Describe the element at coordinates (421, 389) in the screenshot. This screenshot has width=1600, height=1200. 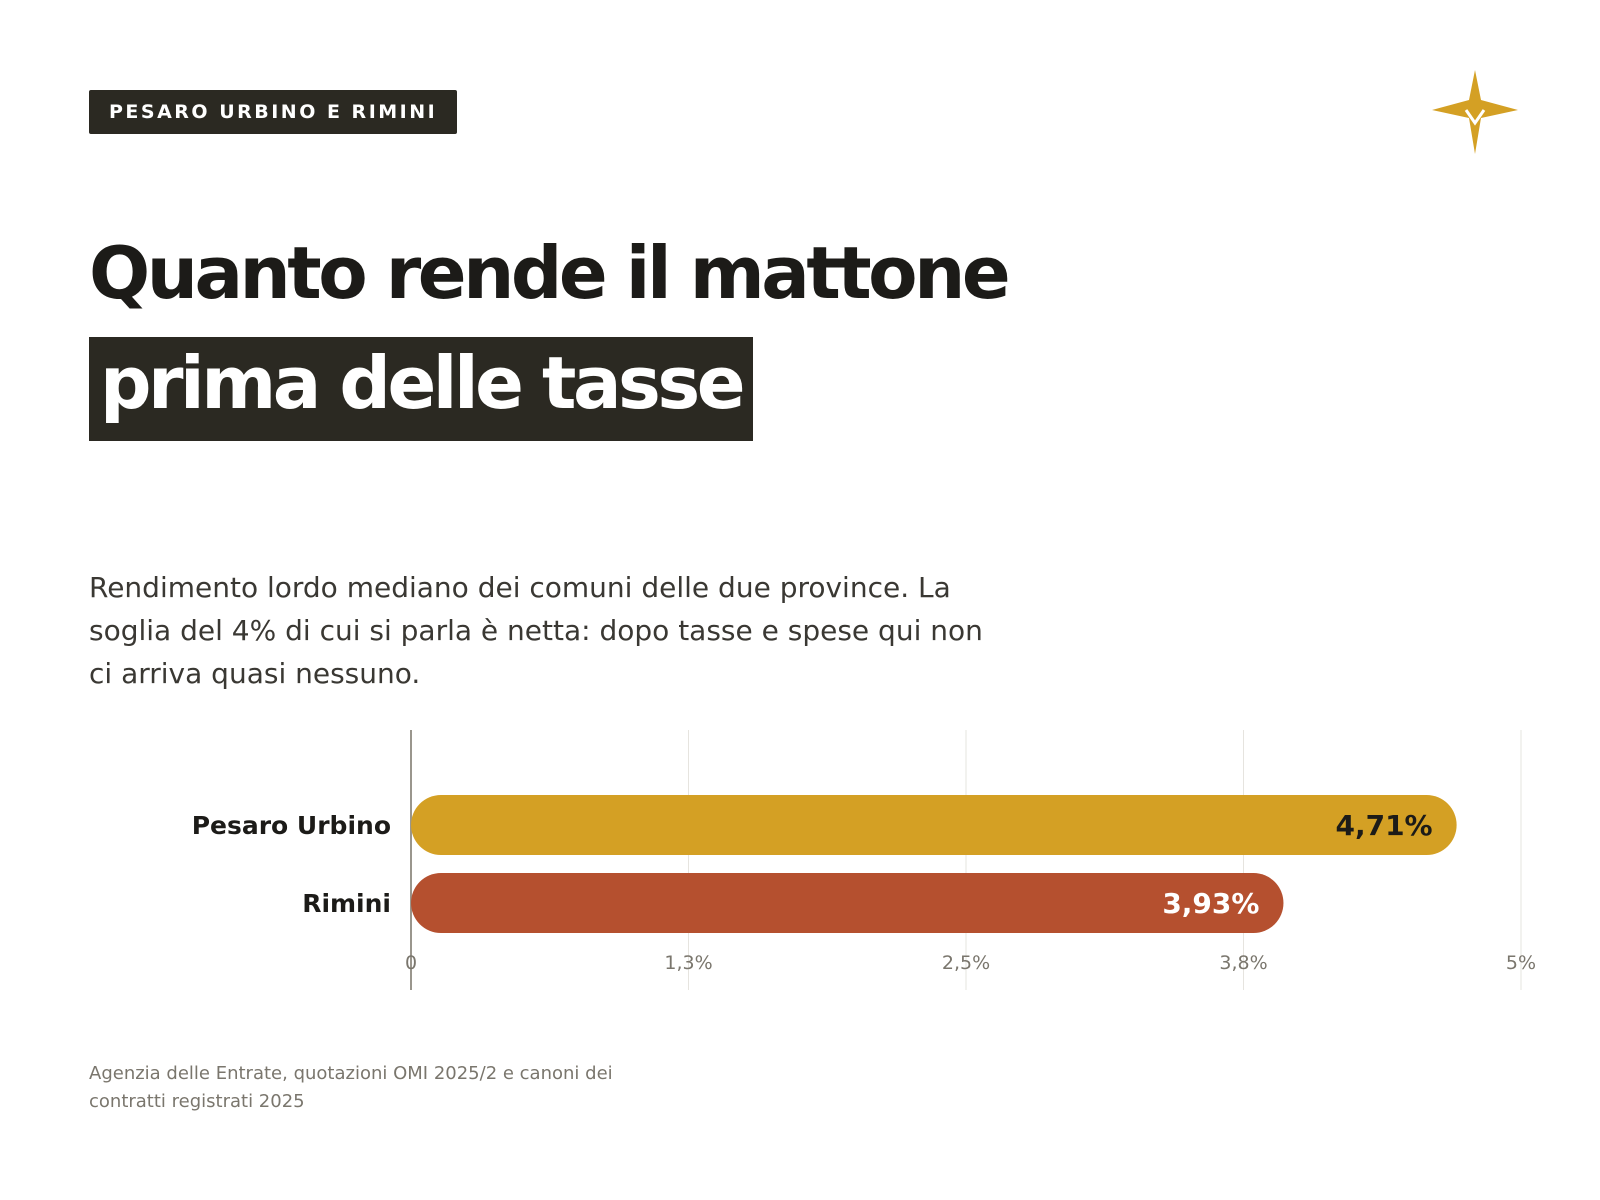
I see `headline-highlight: prima delle tasse` at that location.